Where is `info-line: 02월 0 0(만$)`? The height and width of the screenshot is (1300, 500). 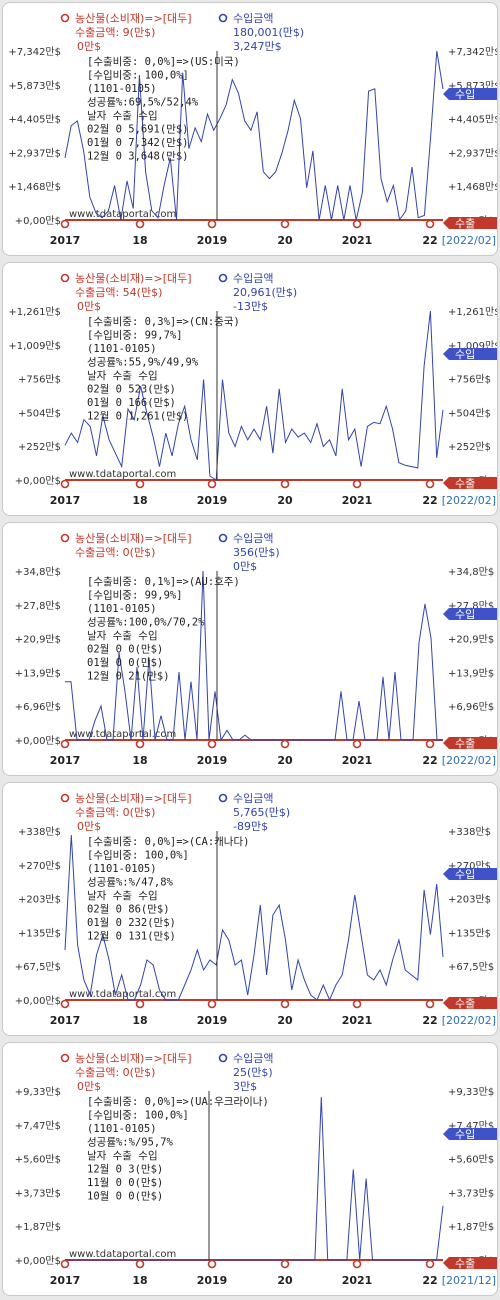
info-line: 02월 0 0(만$) is located at coordinates (125, 650).